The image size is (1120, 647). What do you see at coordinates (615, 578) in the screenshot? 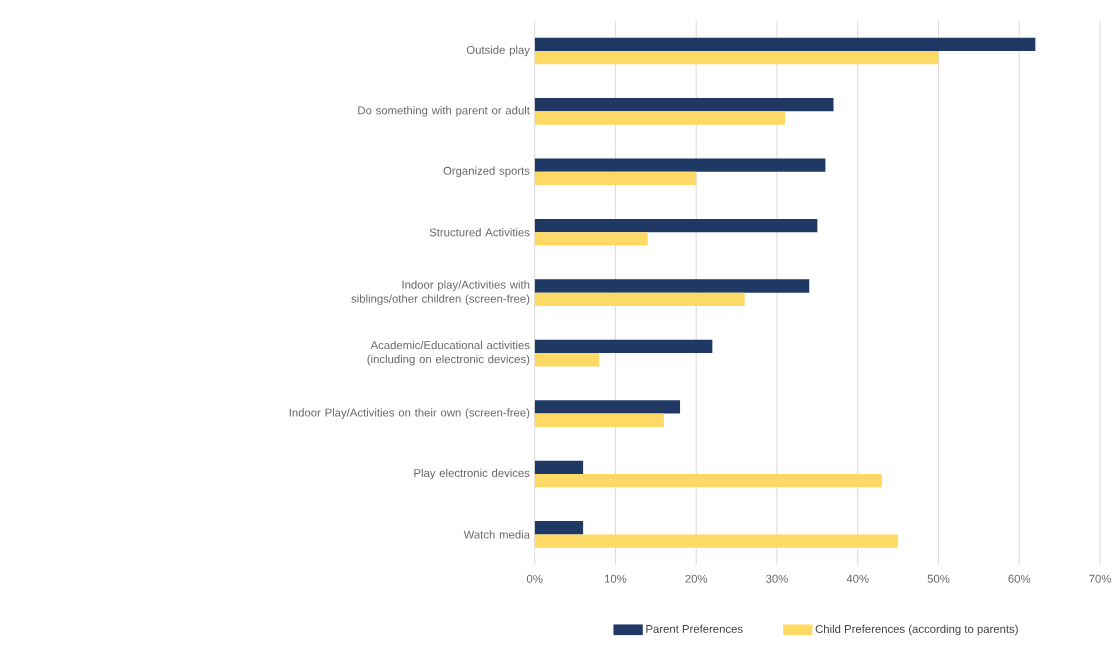
I see `x-tick-label: 10%` at bounding box center [615, 578].